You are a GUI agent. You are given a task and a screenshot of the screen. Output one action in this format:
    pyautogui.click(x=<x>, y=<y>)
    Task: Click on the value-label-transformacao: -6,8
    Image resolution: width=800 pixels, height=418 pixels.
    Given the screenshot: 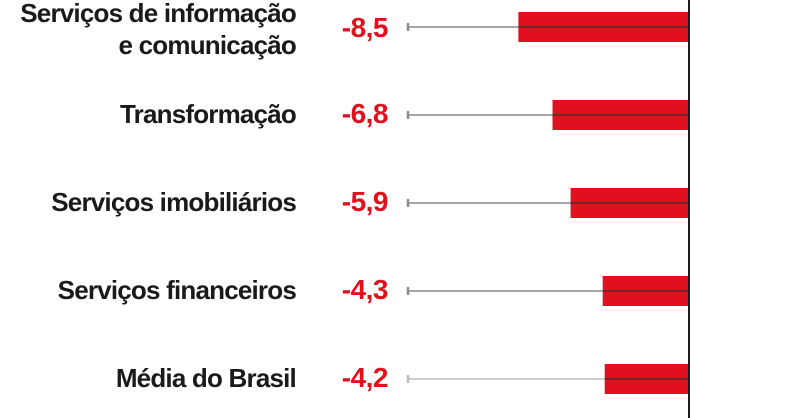 What is the action you would take?
    pyautogui.click(x=365, y=113)
    